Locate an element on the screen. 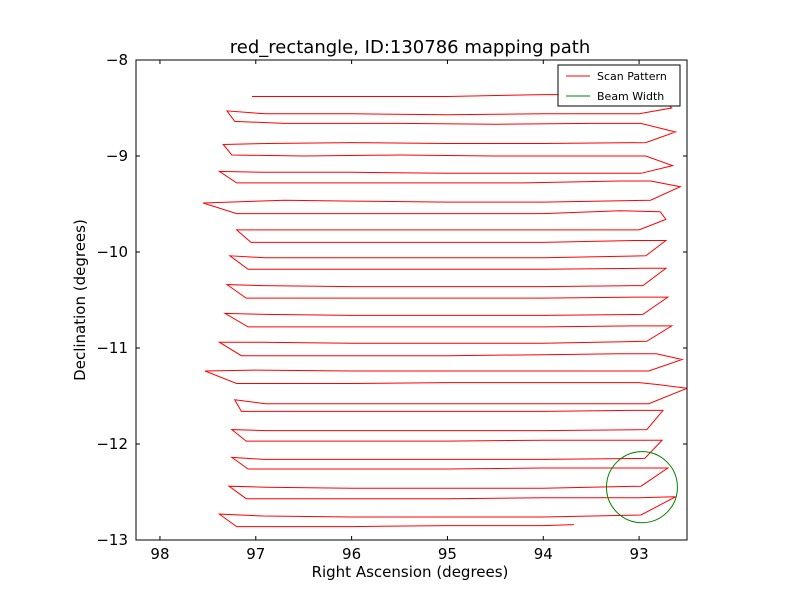 This screenshot has height=600, width=800. legend: Scan Pattern Beam Width is located at coordinates (619, 85).